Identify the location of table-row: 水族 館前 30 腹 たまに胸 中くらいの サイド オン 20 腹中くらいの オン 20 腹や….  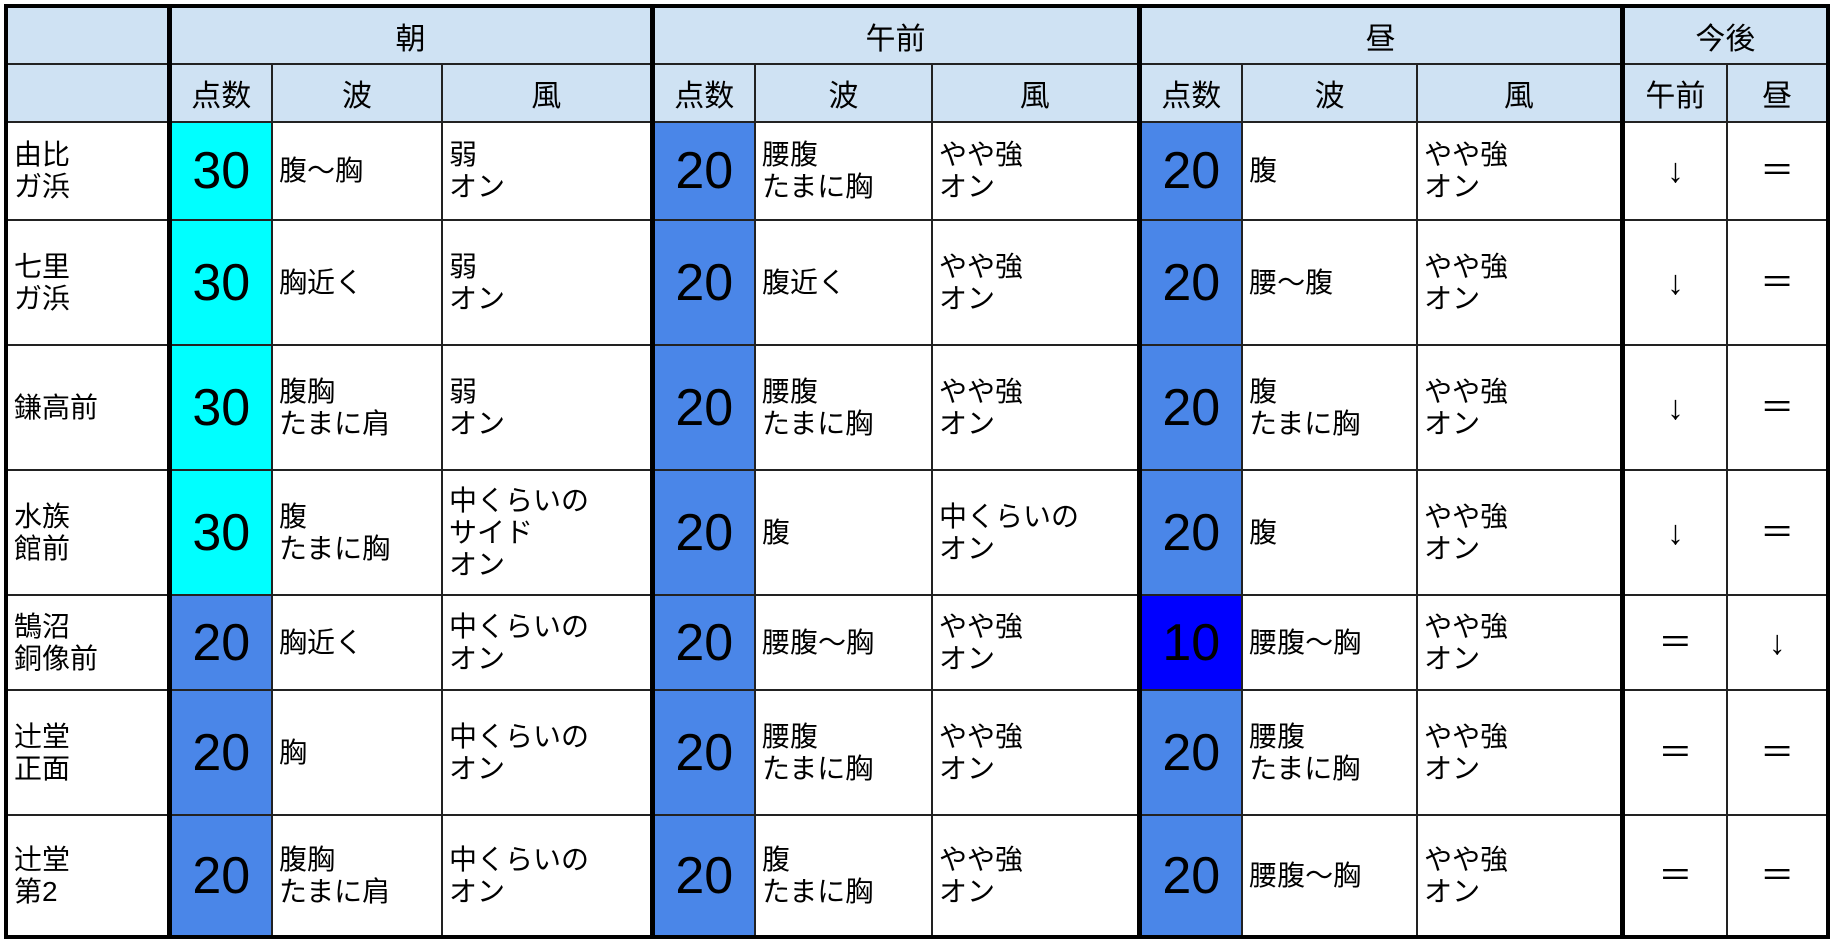
(917, 532).